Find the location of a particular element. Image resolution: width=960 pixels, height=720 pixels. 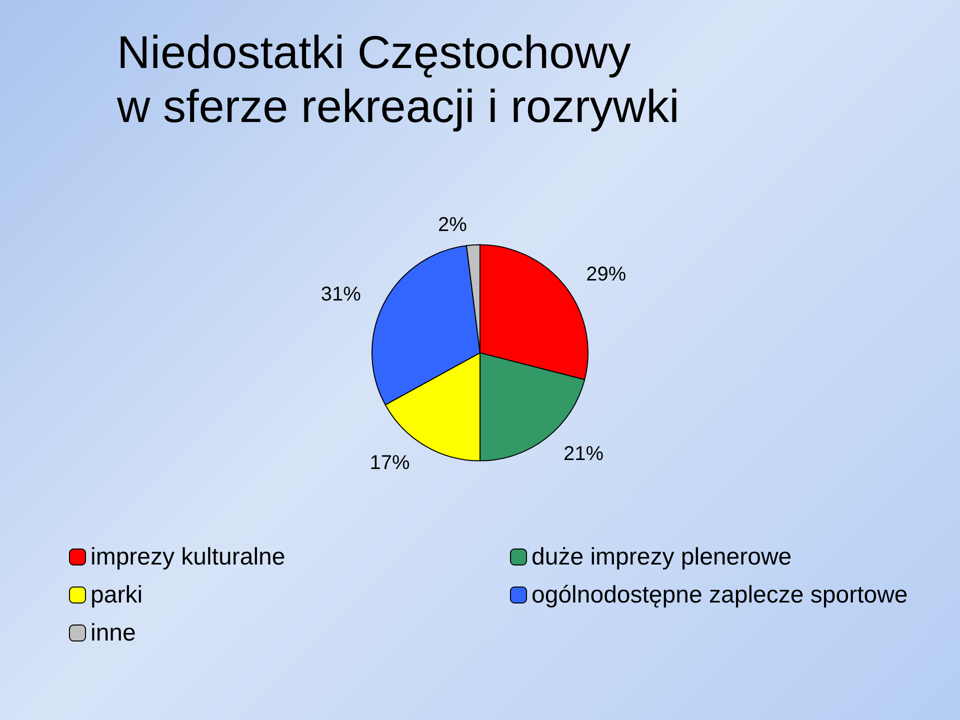

data-label: 29% is located at coordinates (606, 274).